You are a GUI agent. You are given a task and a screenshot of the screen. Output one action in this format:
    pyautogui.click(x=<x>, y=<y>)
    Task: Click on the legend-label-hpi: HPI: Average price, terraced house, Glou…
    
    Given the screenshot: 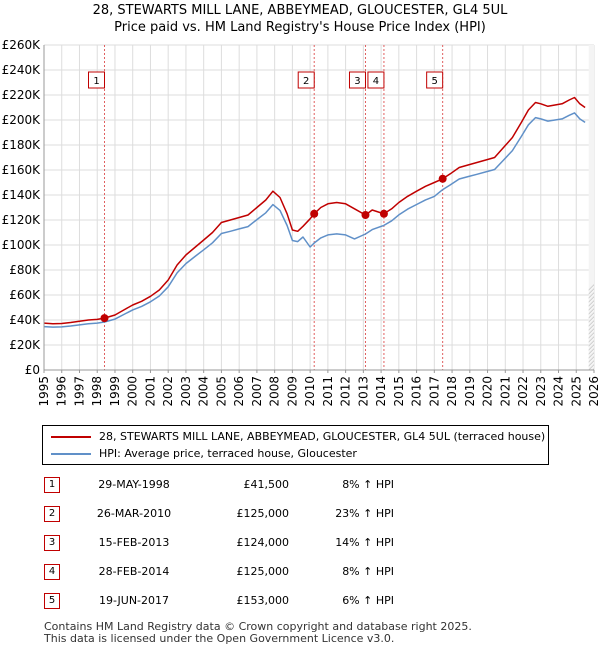 What is the action you would take?
    pyautogui.click(x=228, y=453)
    